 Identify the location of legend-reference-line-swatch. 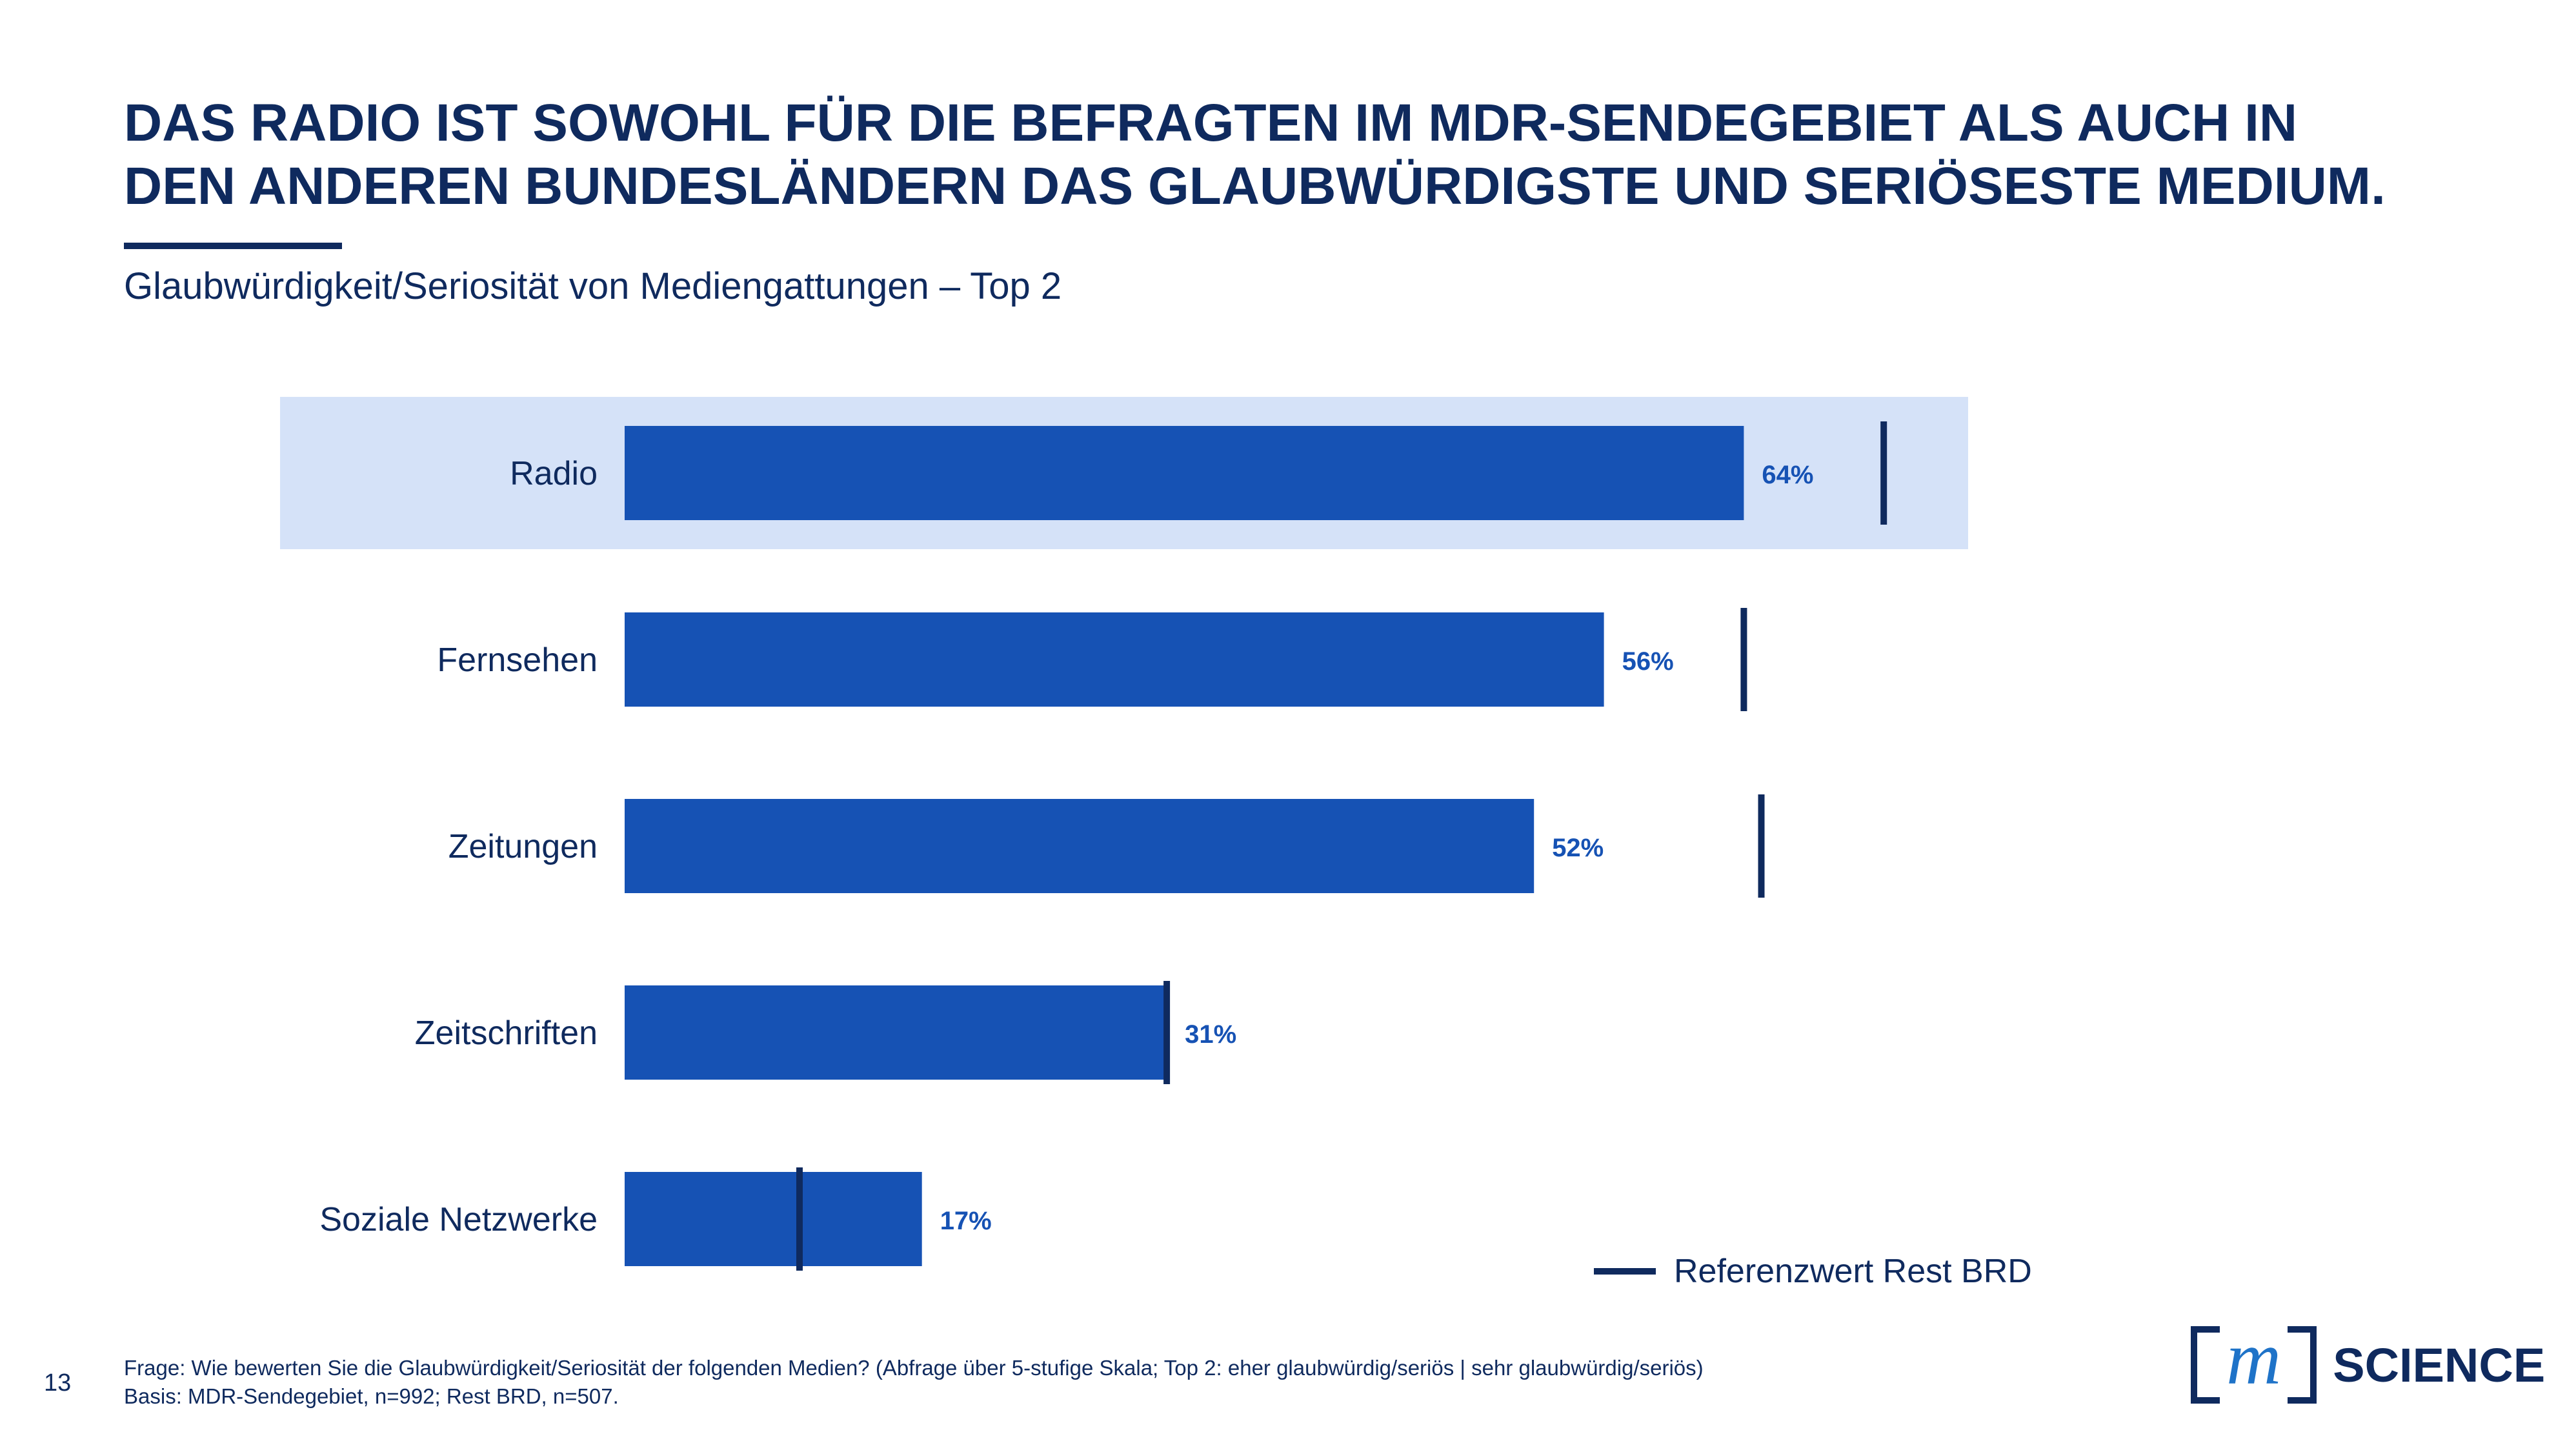
(1625, 1271).